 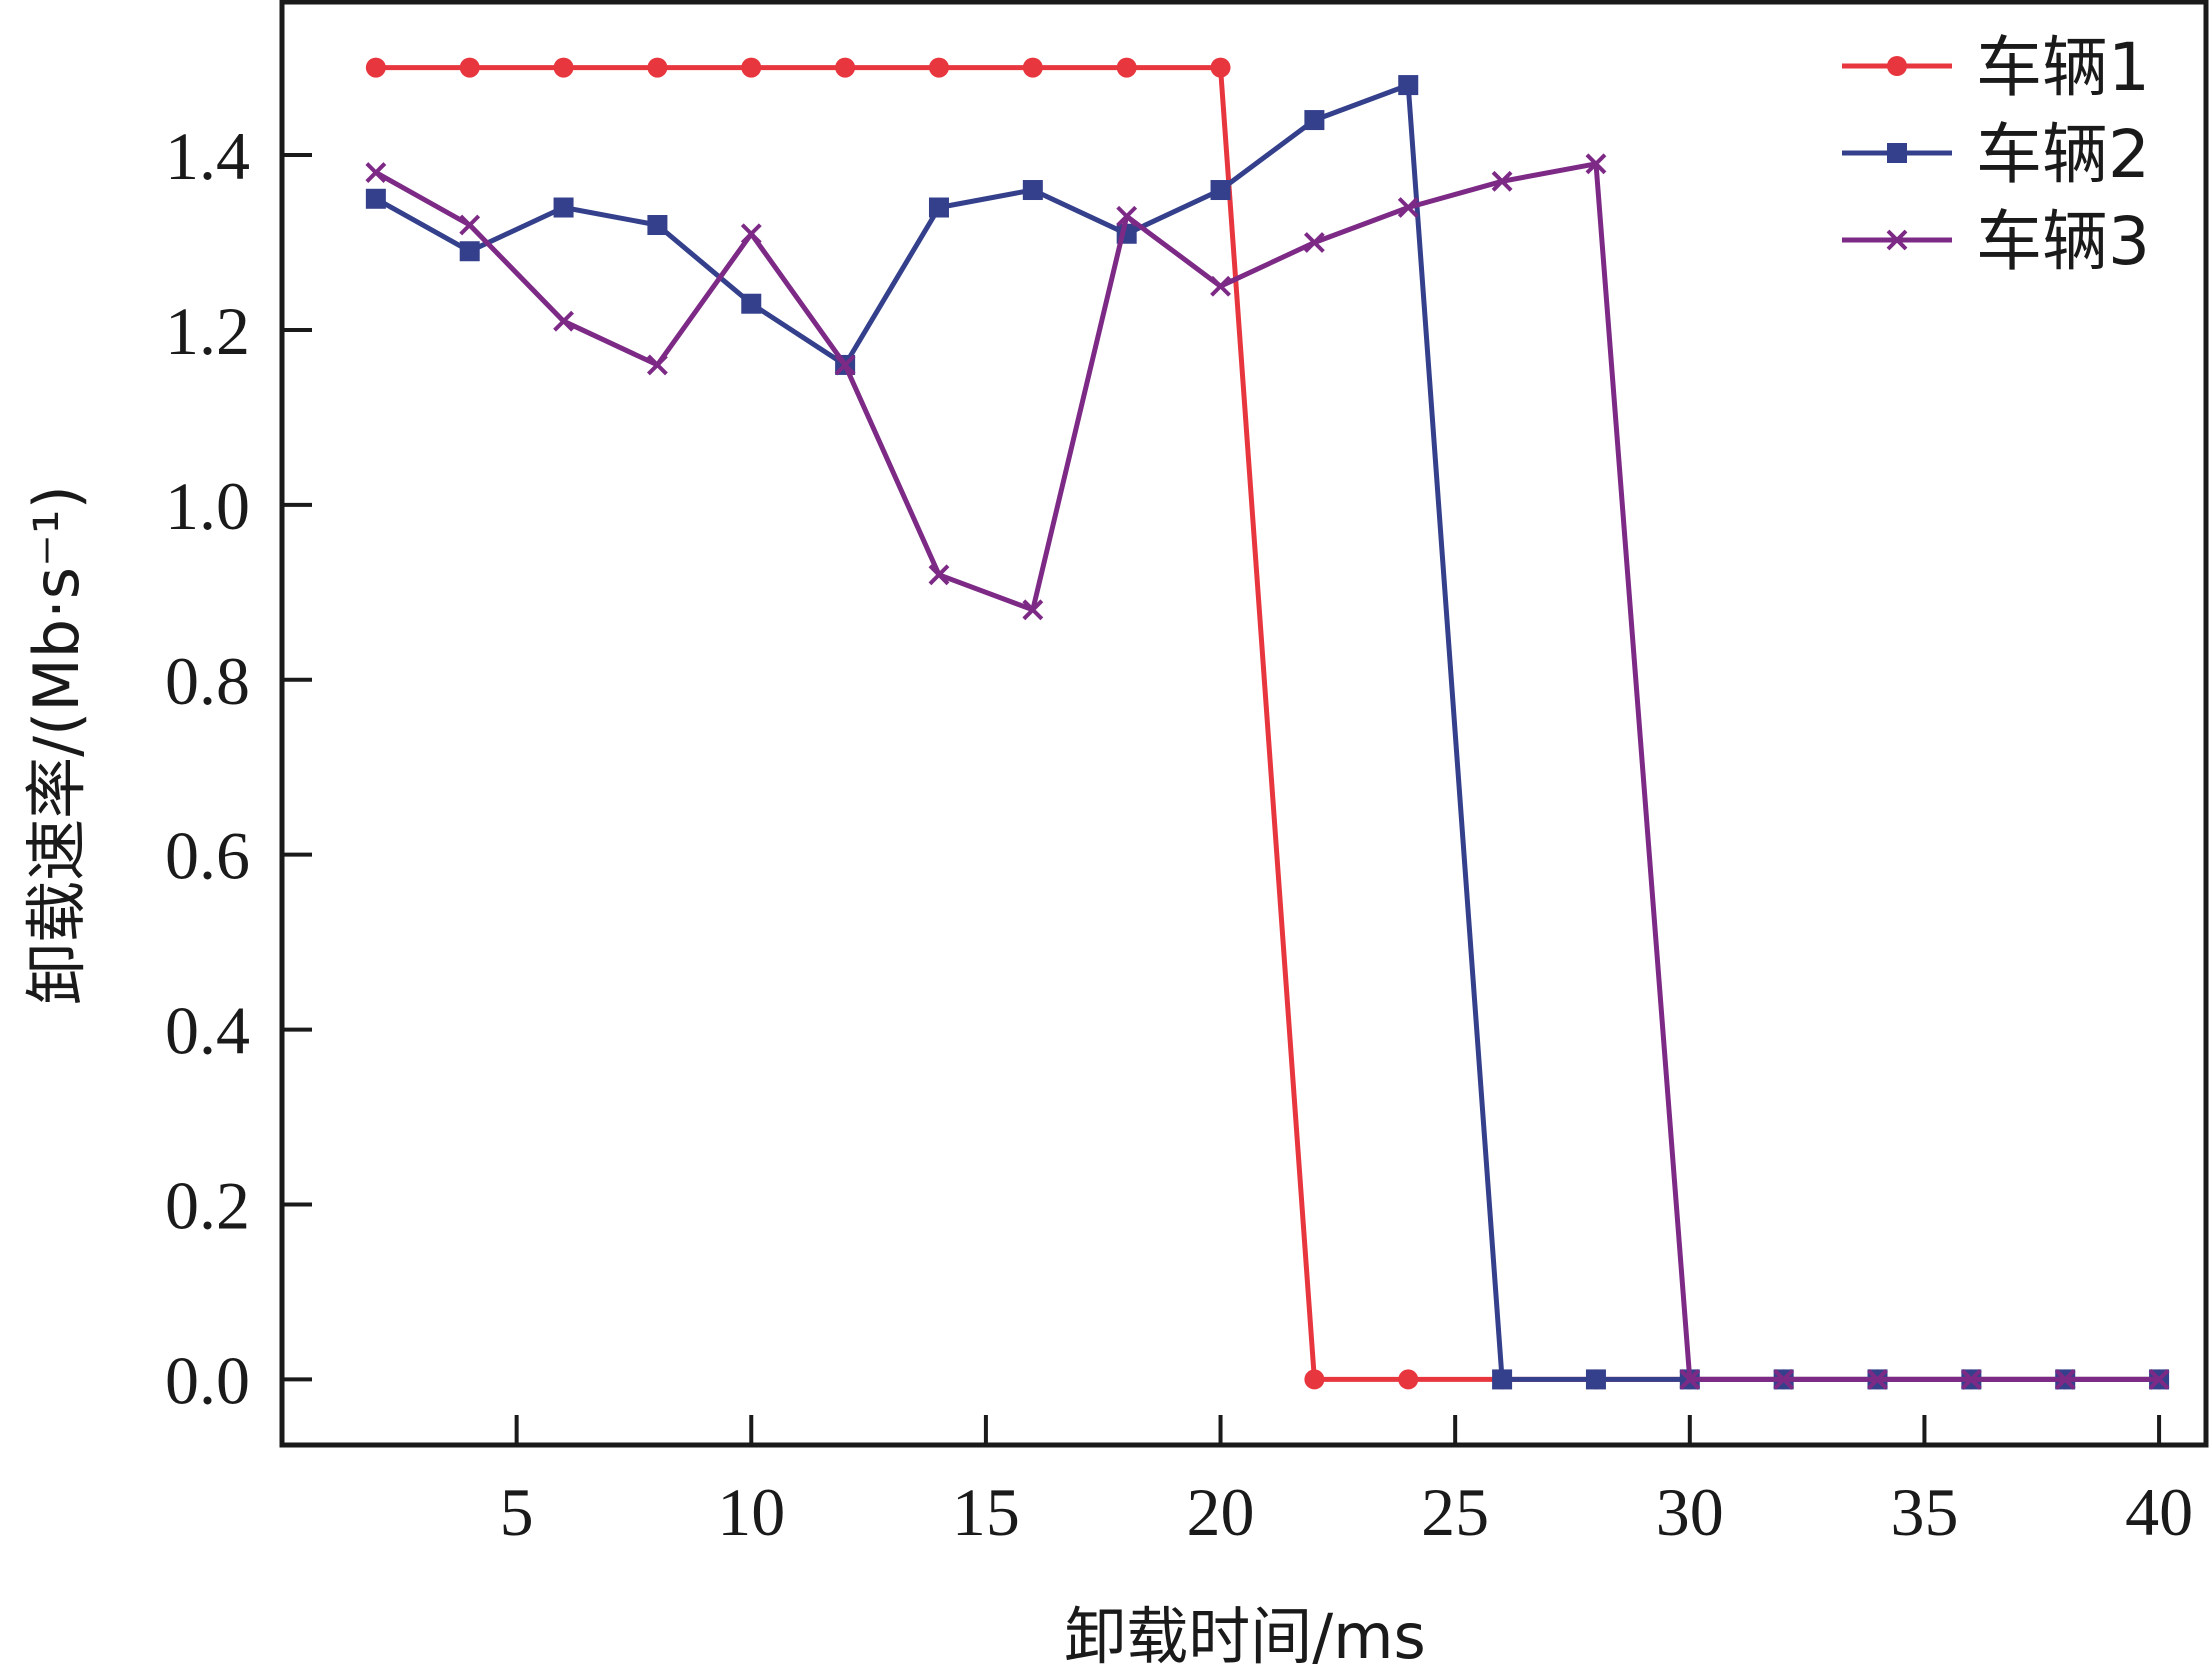 What do you see at coordinates (238, 768) in the screenshot?
I see `y-axis-ticks: 0.0 0.2 0.4 0.6 0.8 1.0 1.2 1.4` at bounding box center [238, 768].